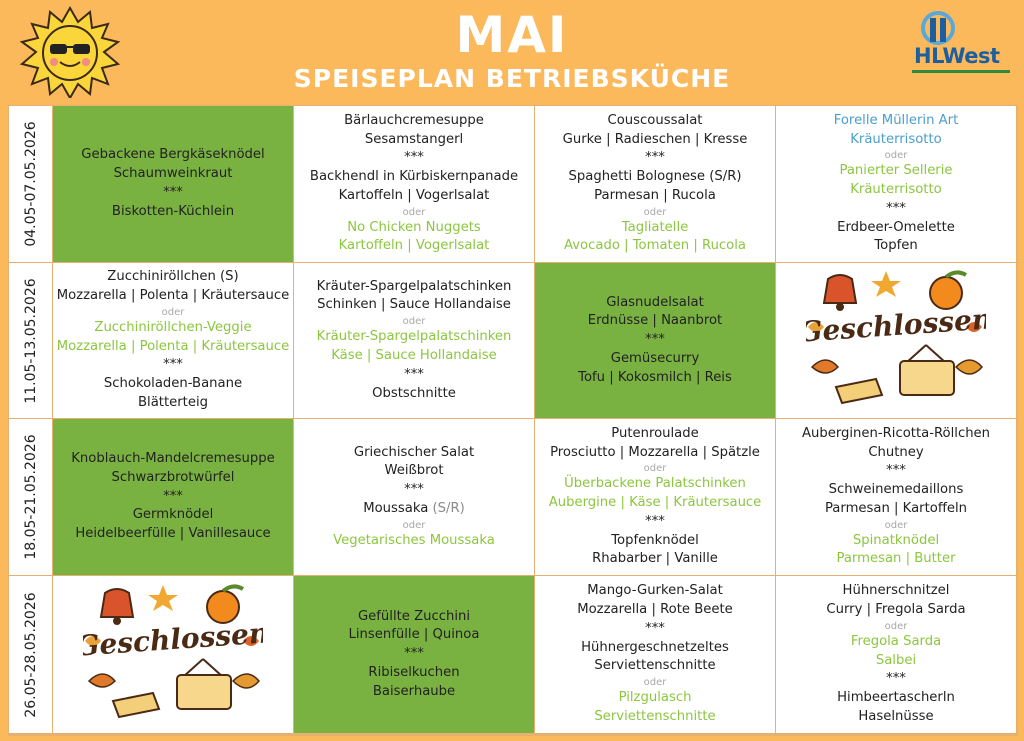 This screenshot has width=1024, height=741. What do you see at coordinates (173, 515) in the screenshot?
I see `menu-line: Germknödel` at bounding box center [173, 515].